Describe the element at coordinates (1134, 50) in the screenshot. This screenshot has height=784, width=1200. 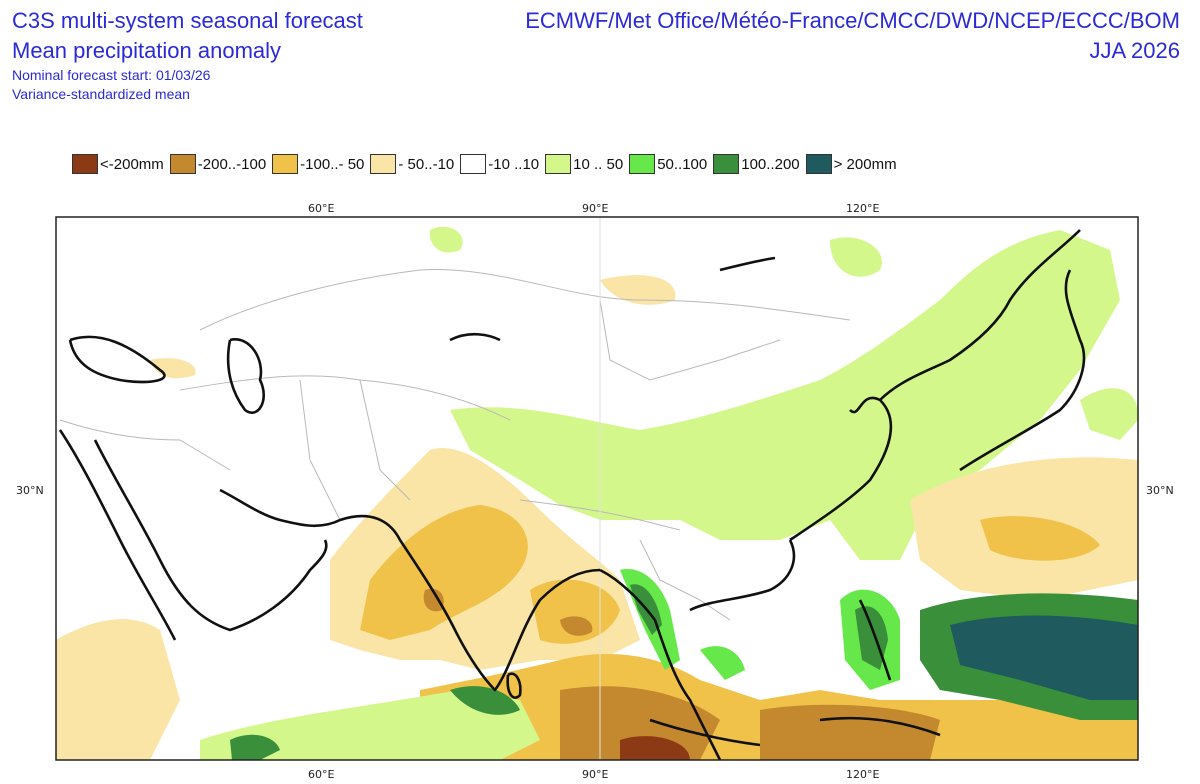
I see `season-label: JJA 2026` at that location.